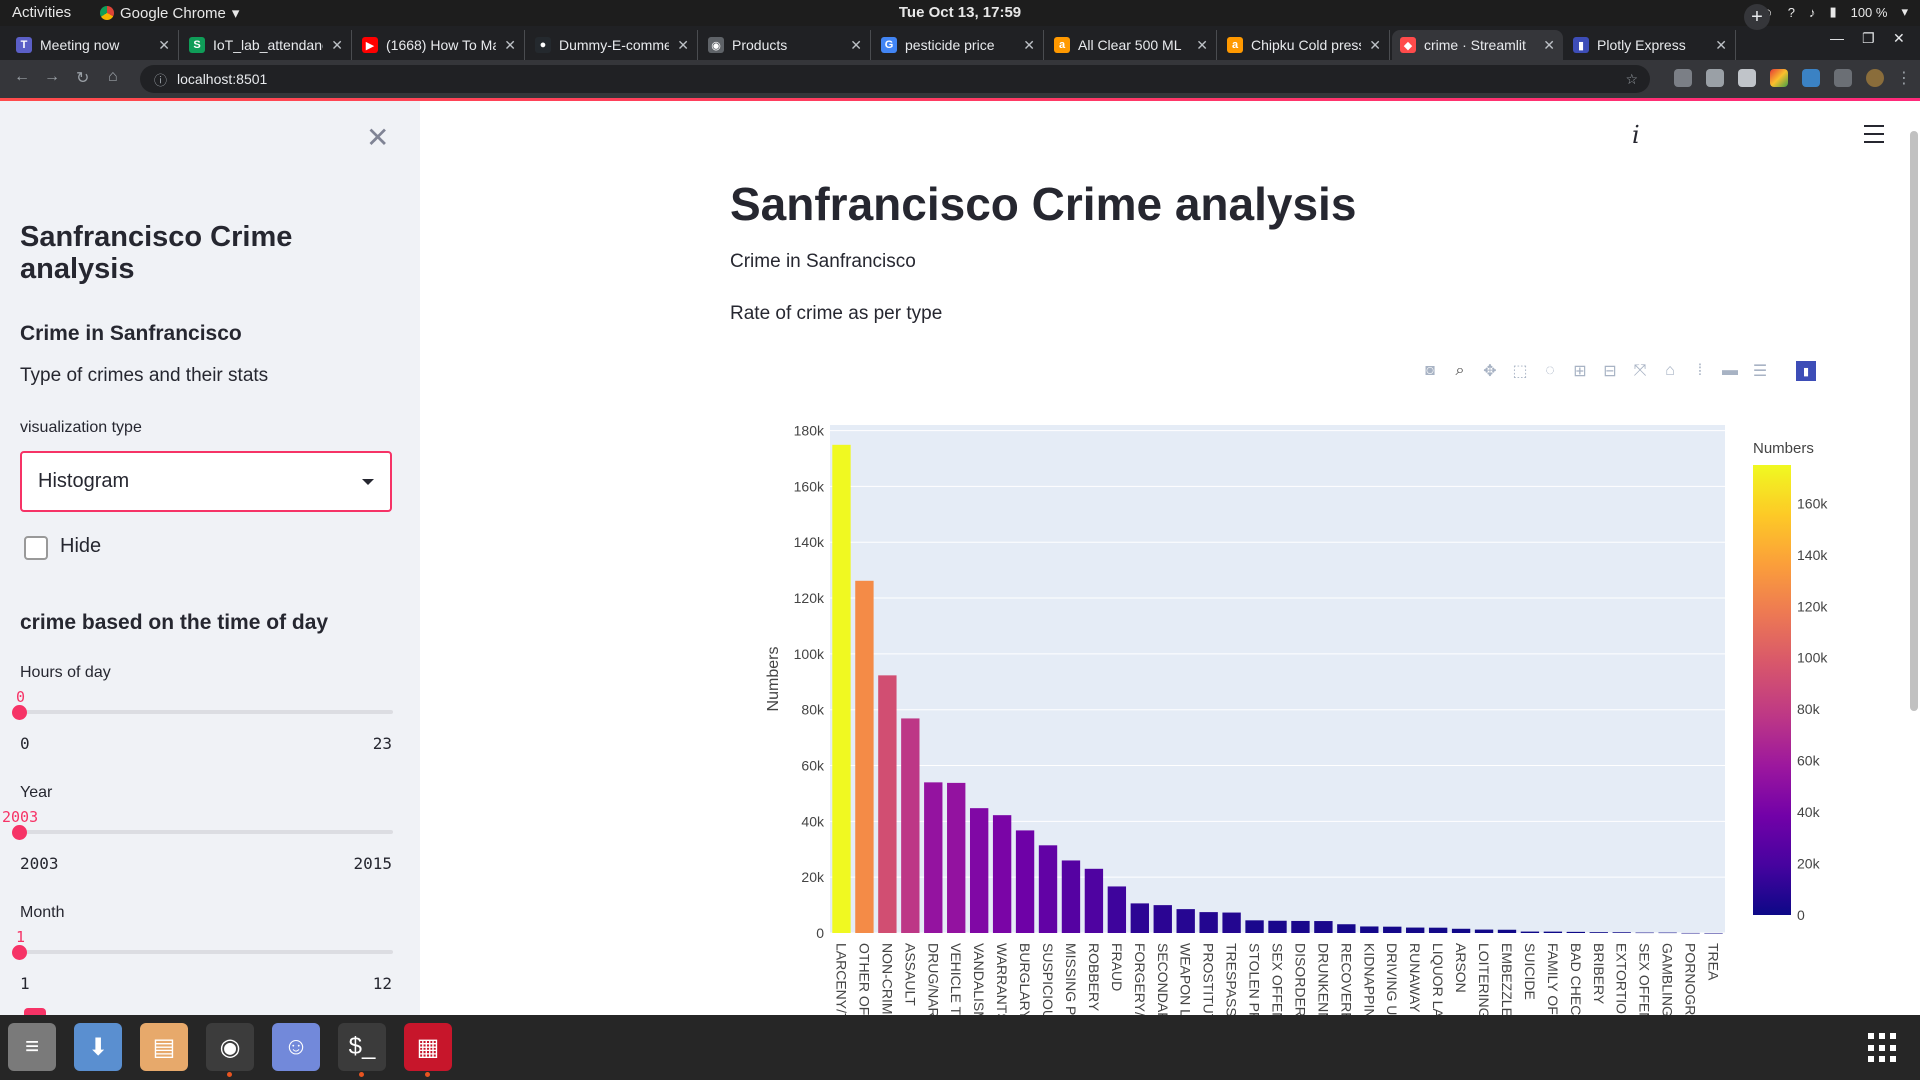  I want to click on address-bar: ⓘ localhost:8501 ☆, so click(895, 79).